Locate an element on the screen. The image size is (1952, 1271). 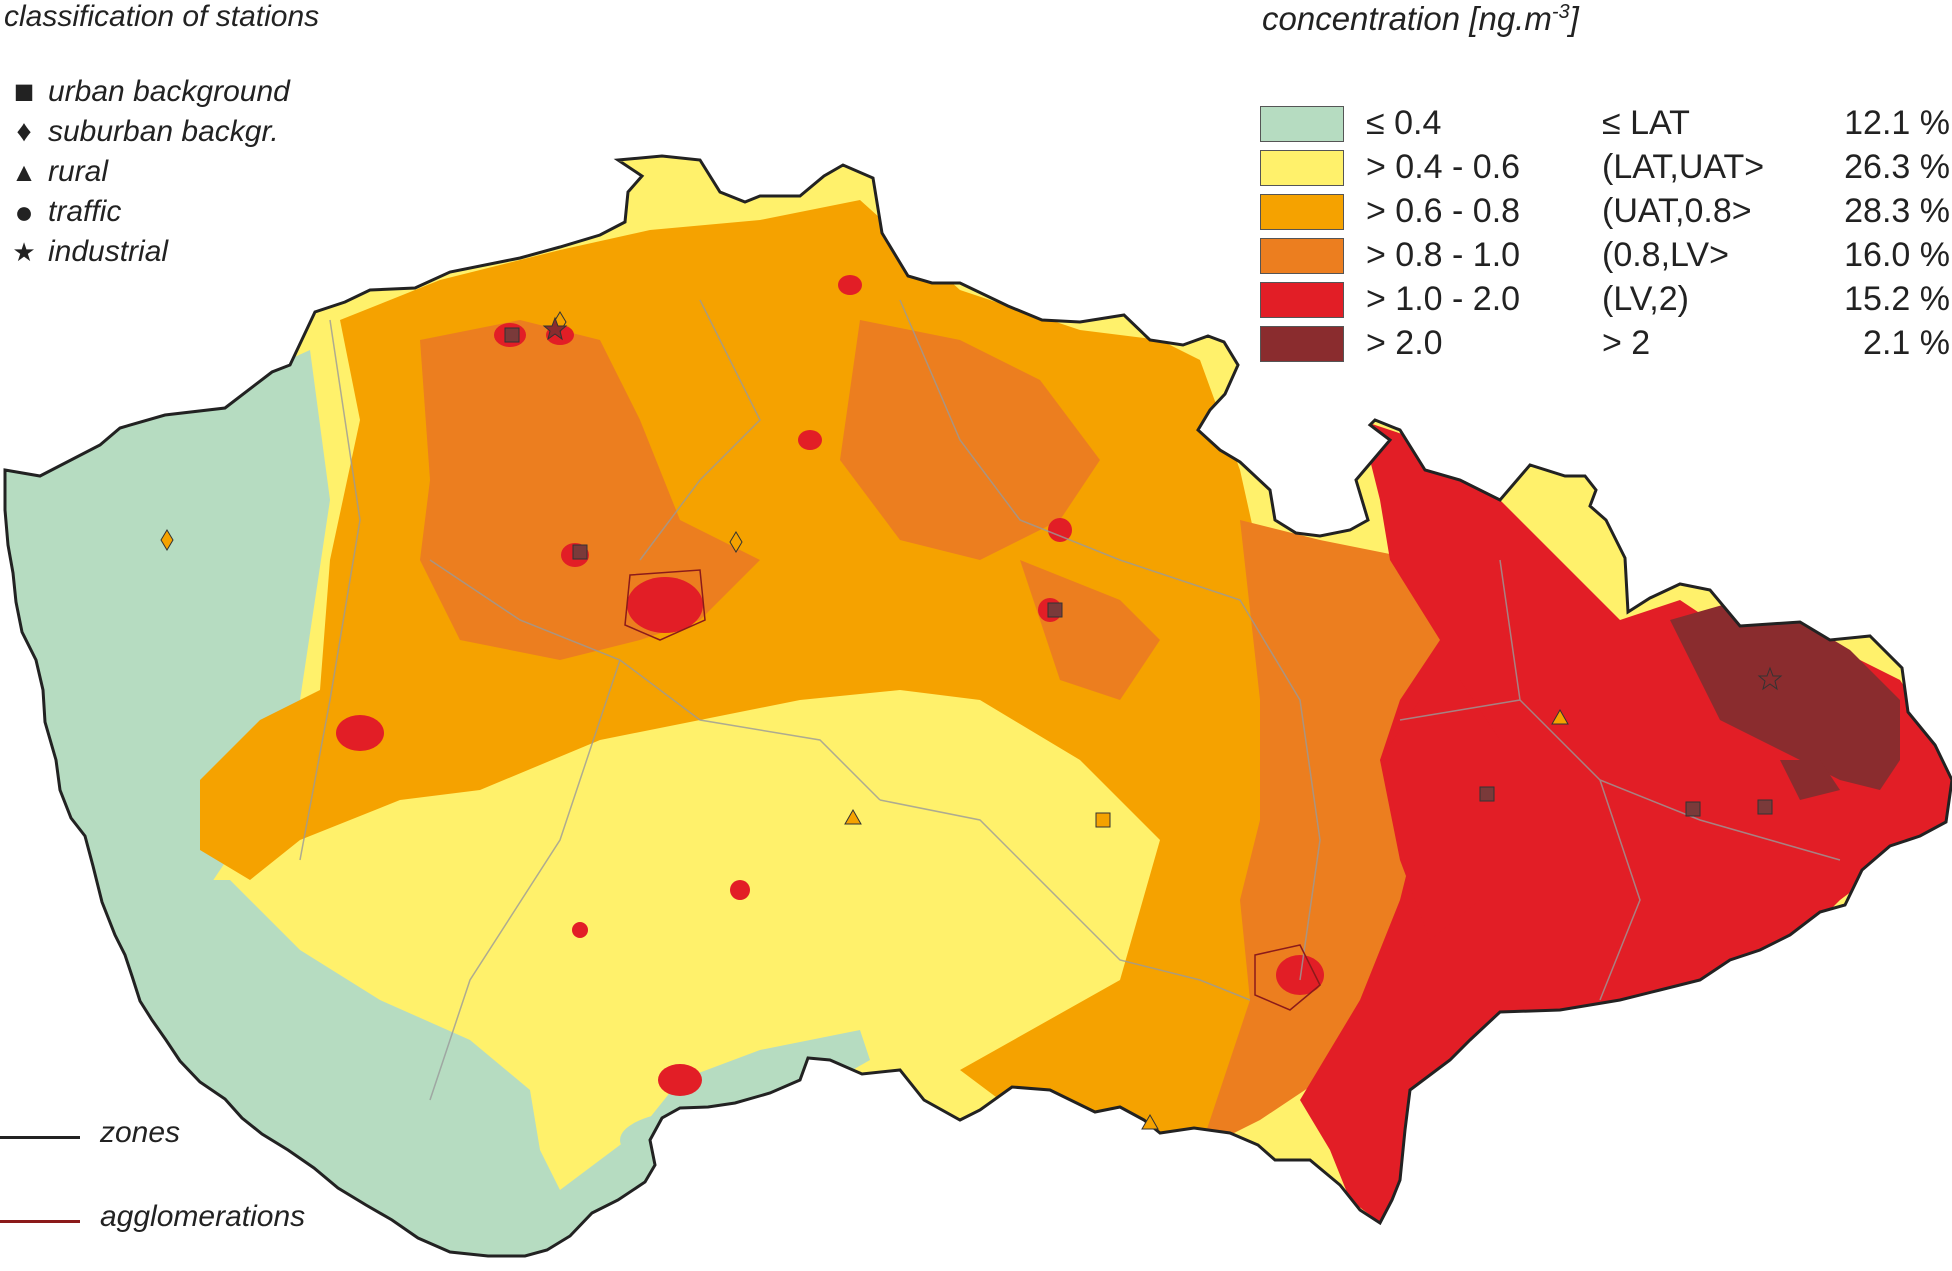
legend-range: ≤ 0.4 is located at coordinates (1404, 123).